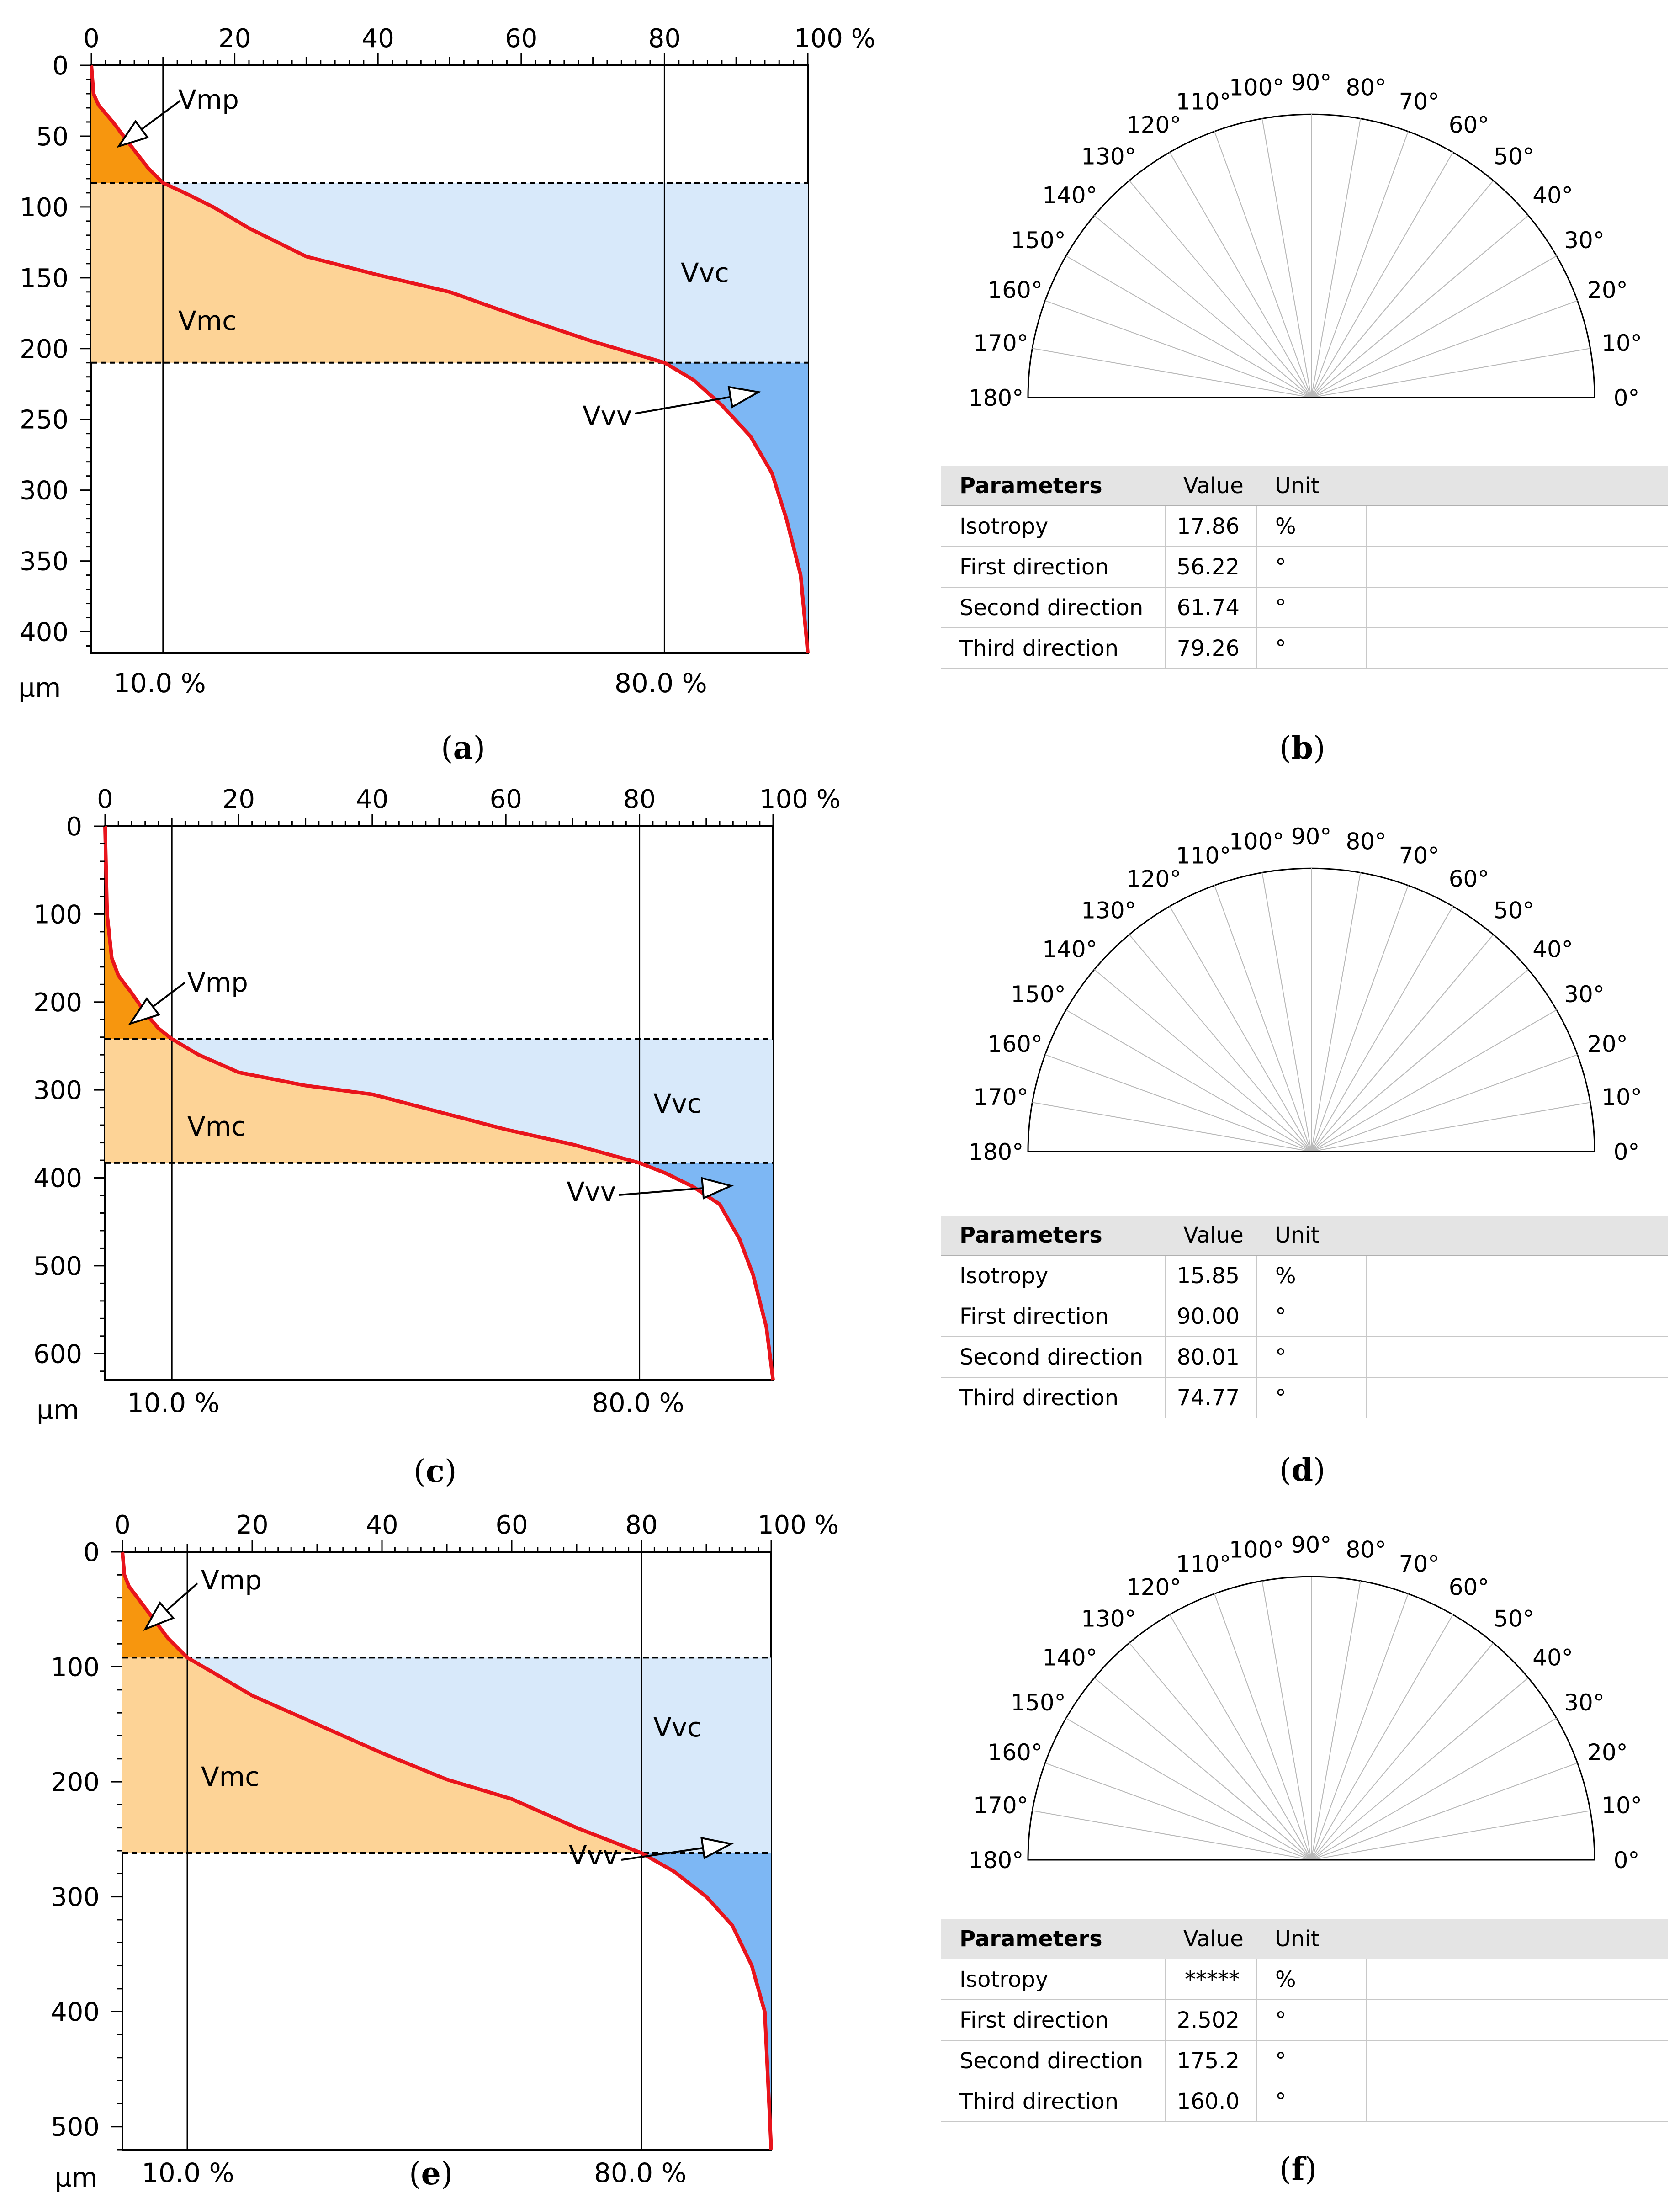  Describe the element at coordinates (996, 1152) in the screenshot. I see `angle-label: 180°` at that location.